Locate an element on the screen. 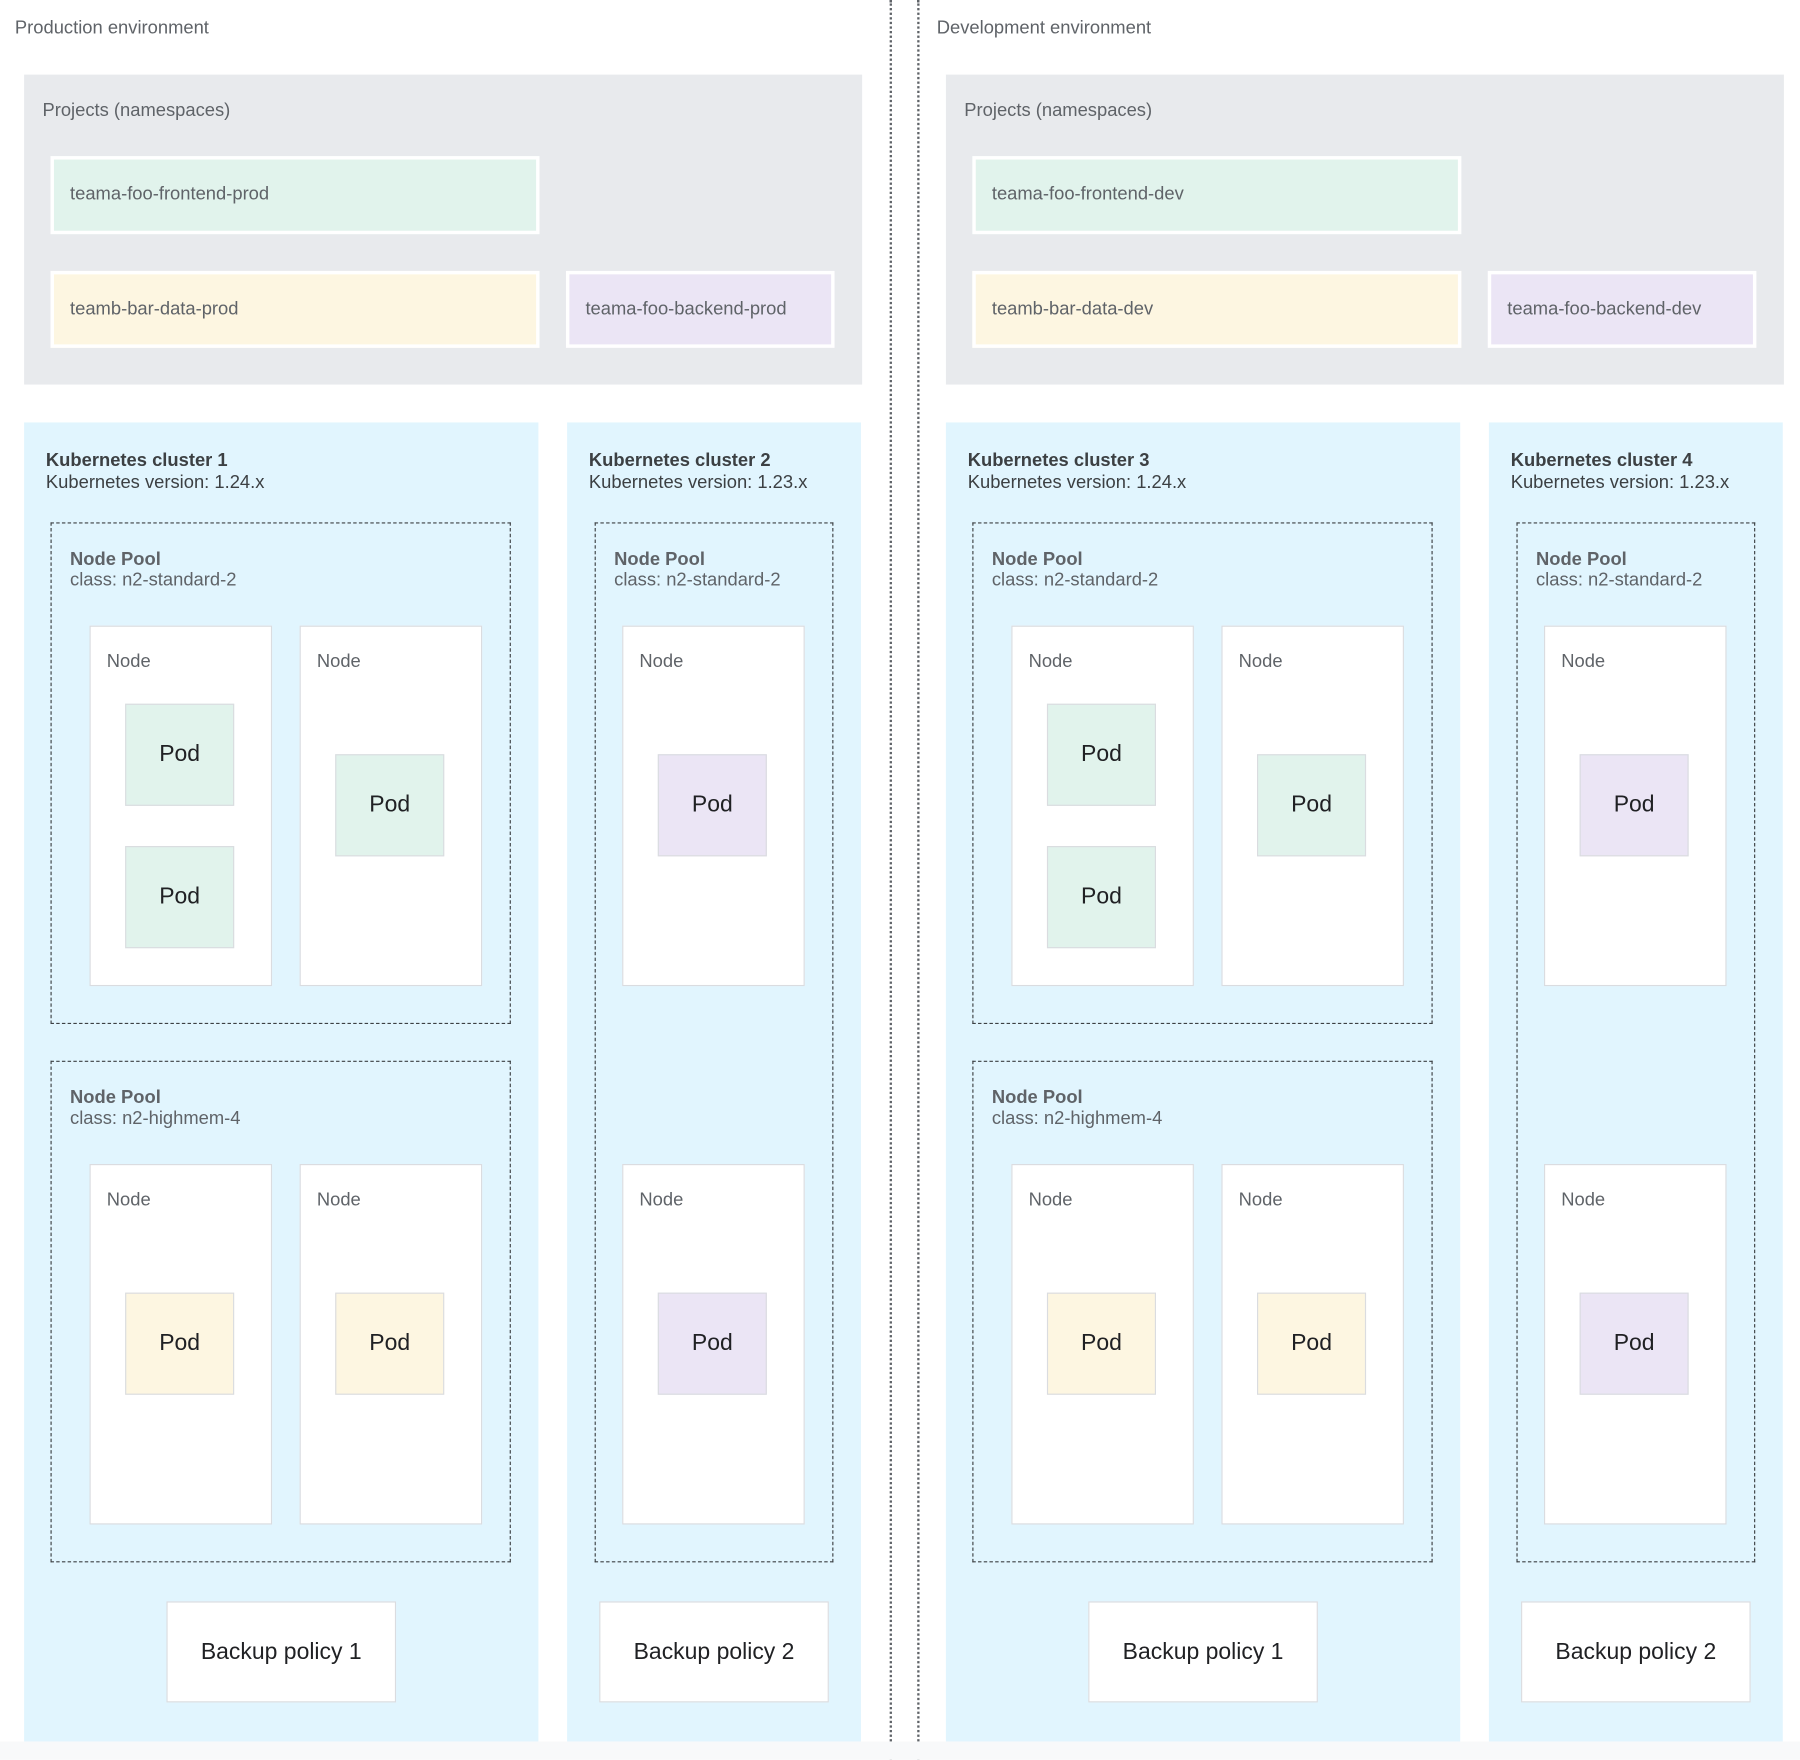 The image size is (1800, 1760). namespace-label: teamb-bar-data-prod is located at coordinates (154, 309).